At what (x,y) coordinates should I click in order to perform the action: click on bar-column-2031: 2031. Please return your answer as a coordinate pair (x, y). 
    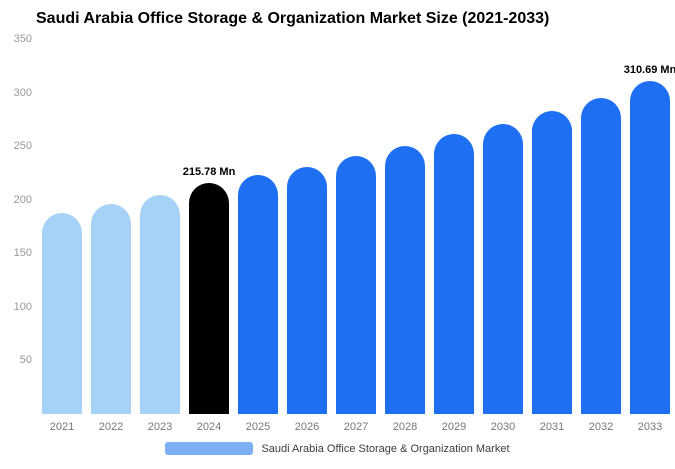
    Looking at the image, I should click on (552, 263).